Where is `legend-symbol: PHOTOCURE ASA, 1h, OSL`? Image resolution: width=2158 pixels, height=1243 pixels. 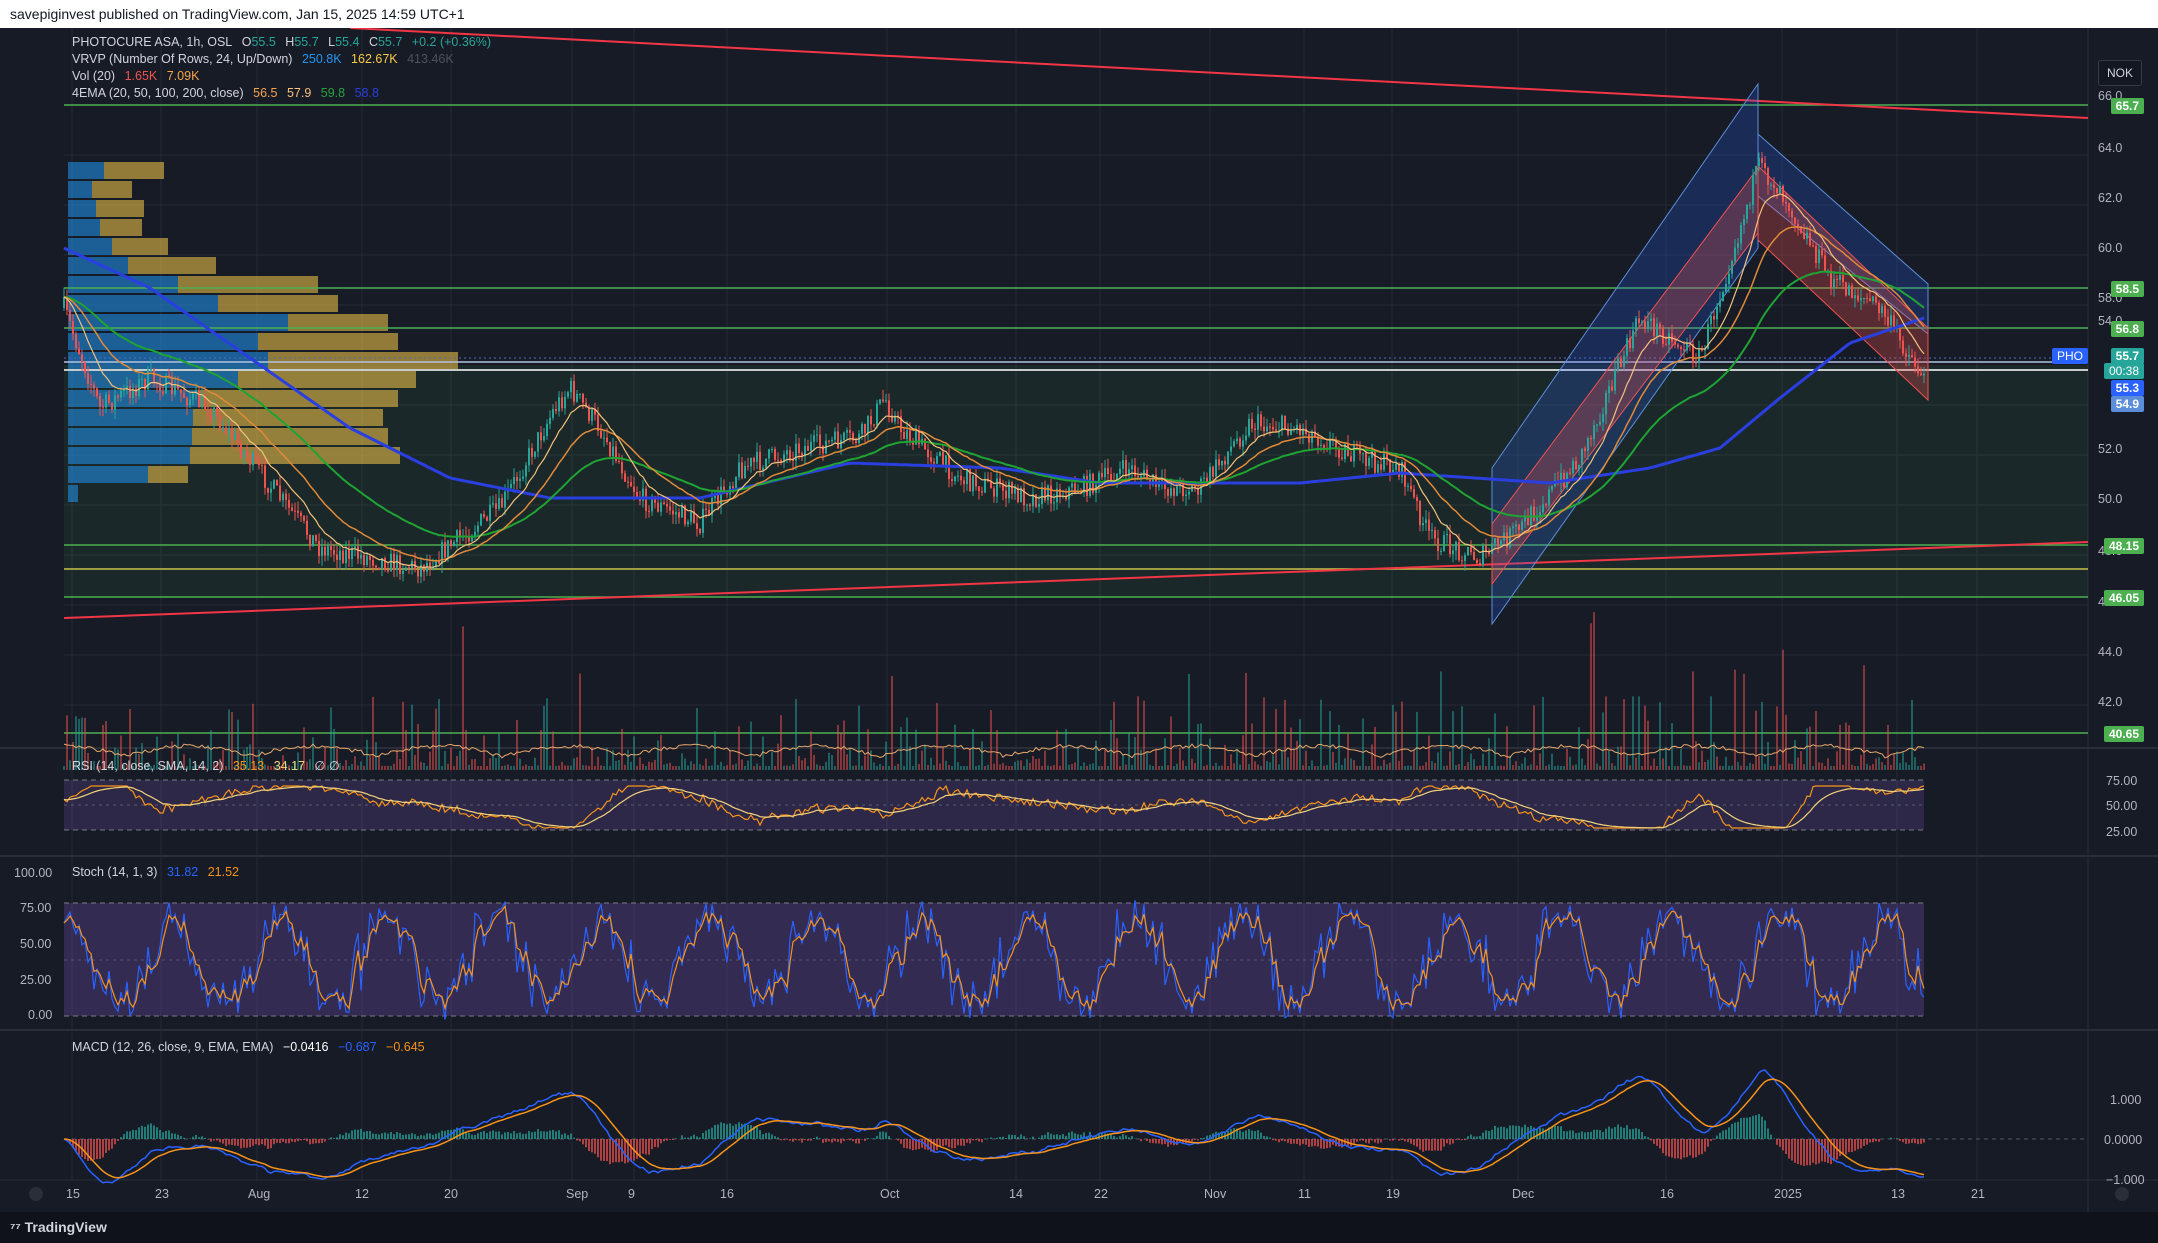
legend-symbol: PHOTOCURE ASA, 1h, OSL is located at coordinates (152, 42).